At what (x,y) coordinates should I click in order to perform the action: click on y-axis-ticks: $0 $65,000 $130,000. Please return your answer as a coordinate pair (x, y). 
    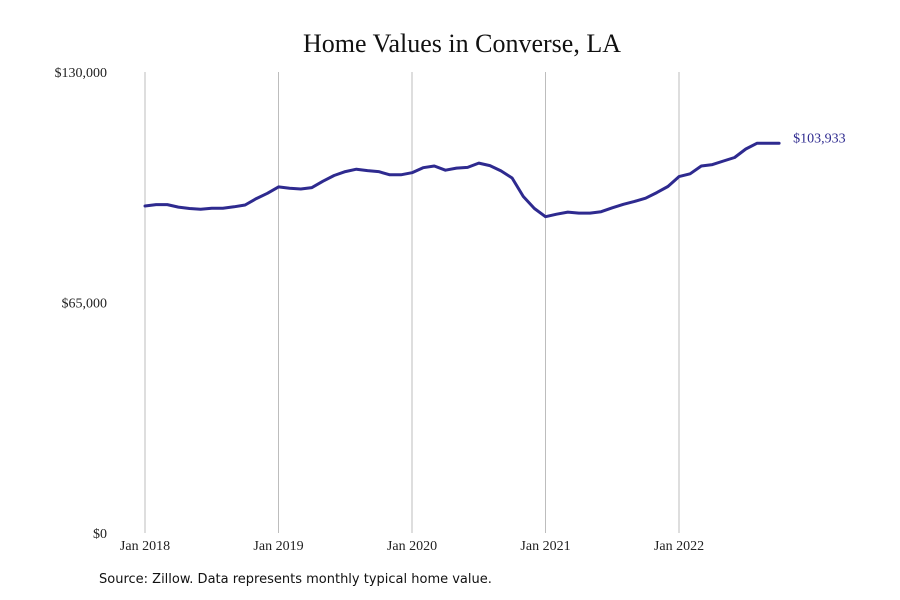
    Looking at the image, I should click on (81, 304).